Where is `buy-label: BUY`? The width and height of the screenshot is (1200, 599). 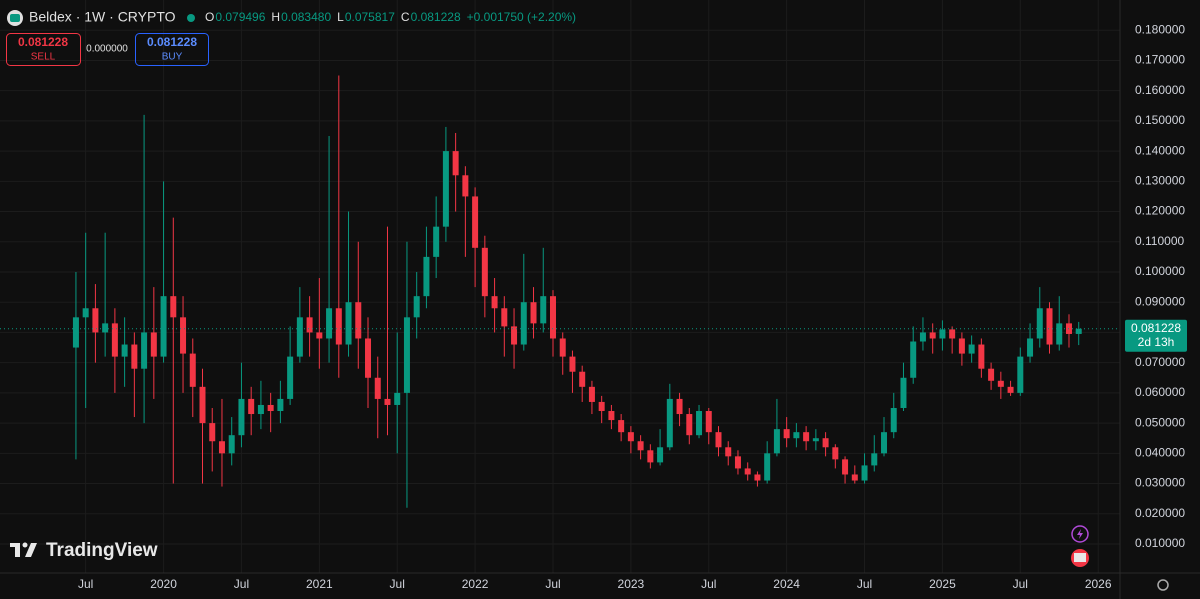 buy-label: BUY is located at coordinates (172, 57).